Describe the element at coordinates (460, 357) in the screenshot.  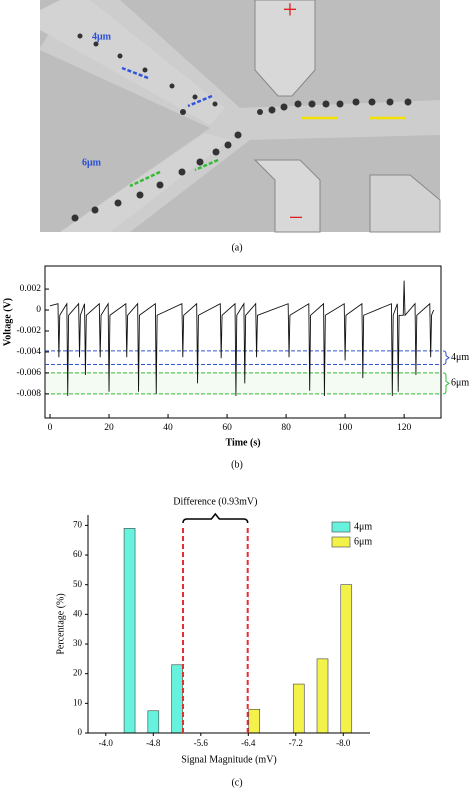
I see `band-label: 4μm` at that location.